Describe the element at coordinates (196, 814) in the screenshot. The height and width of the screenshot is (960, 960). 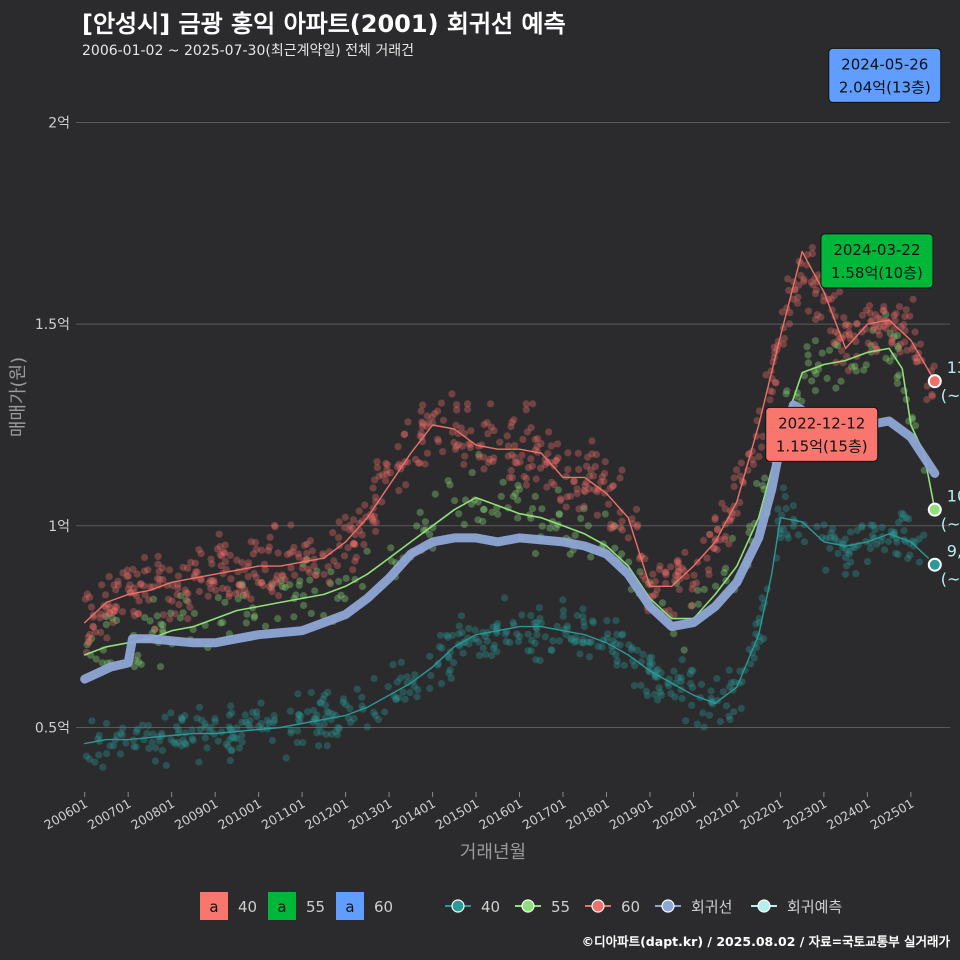
I see `x-tick-label: 200901` at that location.